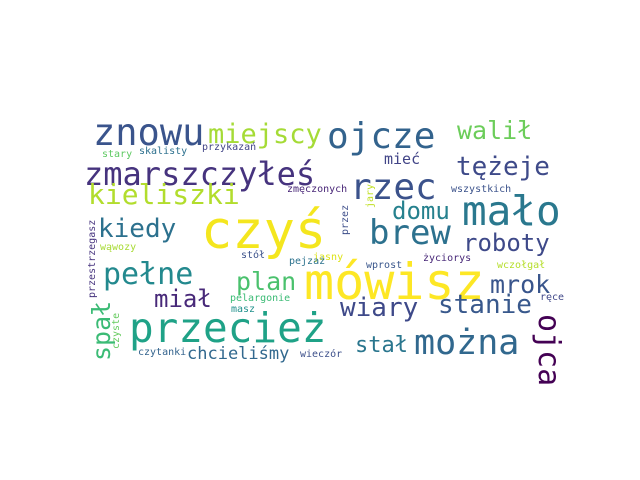  I want to click on word-wieczor: wieczór, so click(321, 354).